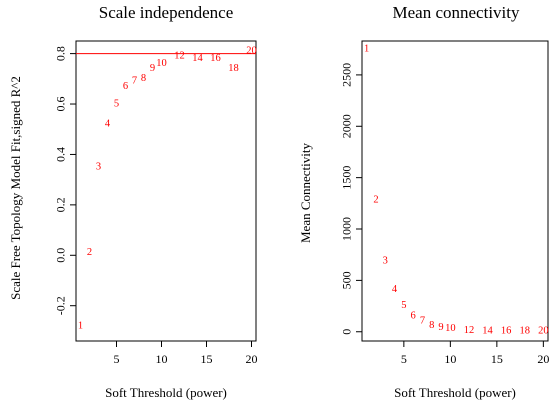 This screenshot has height=407, width=550. What do you see at coordinates (347, 332) in the screenshot?
I see `y-tick-label: 0` at bounding box center [347, 332].